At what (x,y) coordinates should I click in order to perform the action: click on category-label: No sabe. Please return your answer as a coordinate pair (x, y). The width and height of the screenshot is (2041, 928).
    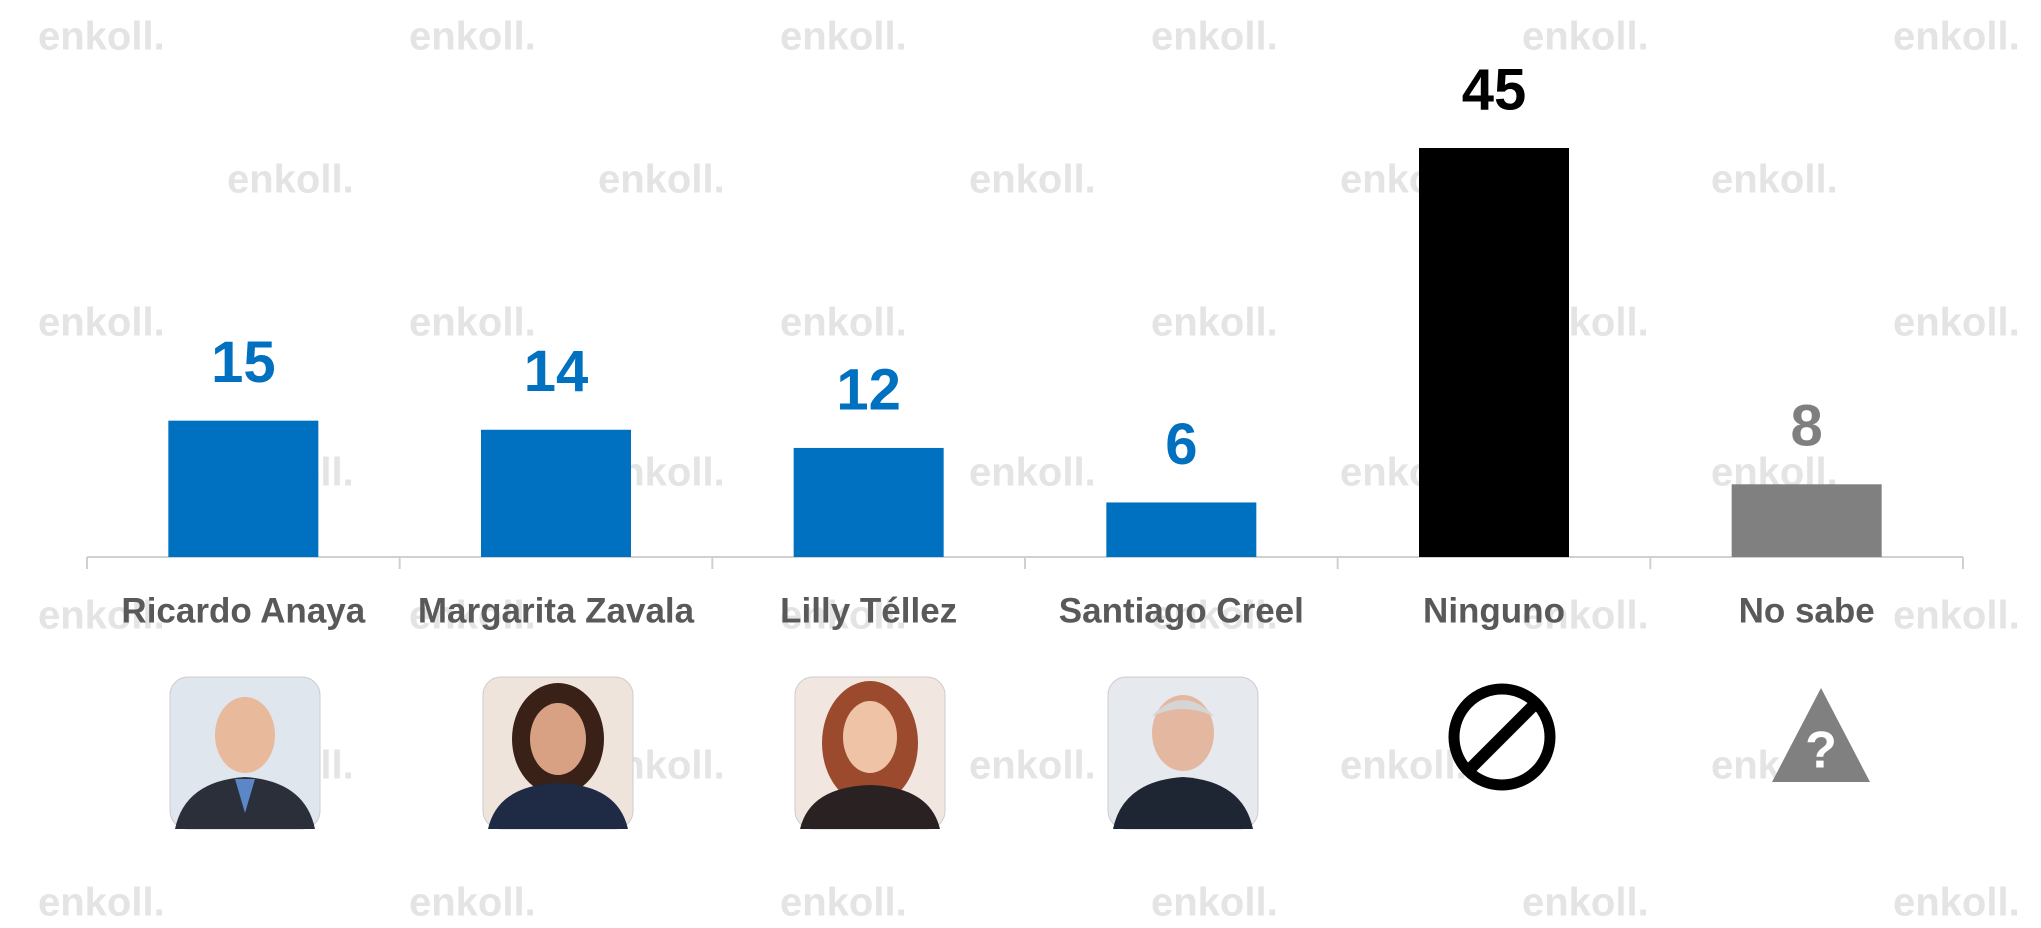
    Looking at the image, I should click on (1807, 610).